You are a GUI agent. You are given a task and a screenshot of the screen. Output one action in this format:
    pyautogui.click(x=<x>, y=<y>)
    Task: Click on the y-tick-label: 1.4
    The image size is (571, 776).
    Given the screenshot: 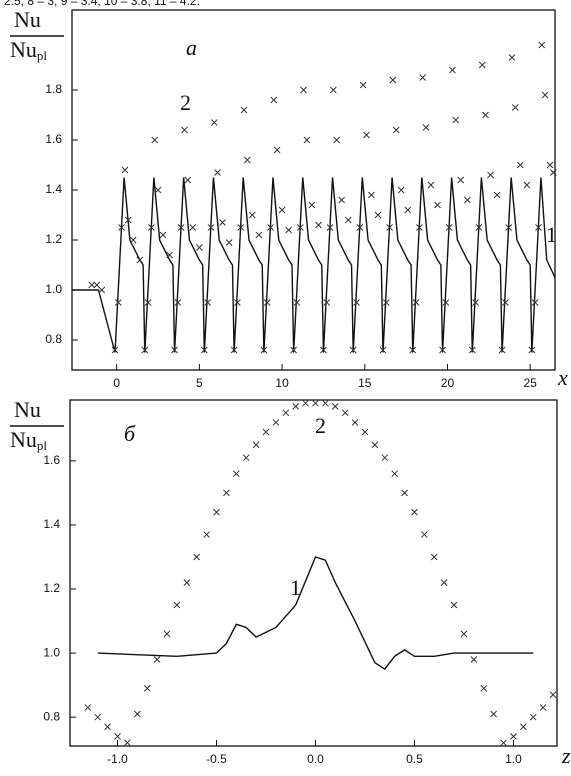 What is the action you would take?
    pyautogui.click(x=51, y=524)
    